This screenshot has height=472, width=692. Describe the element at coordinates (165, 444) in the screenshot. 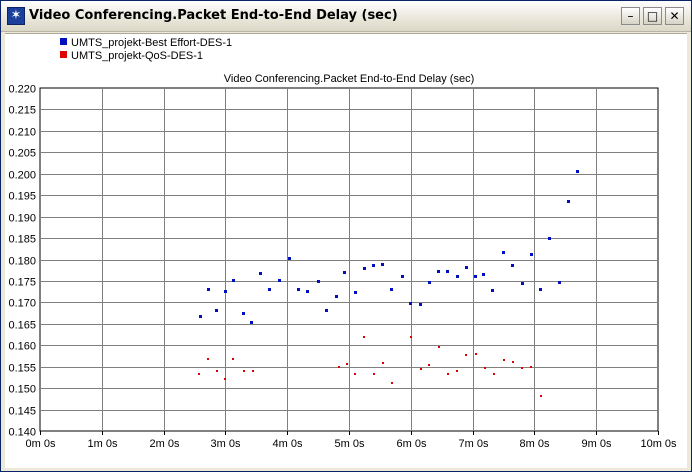

I see `x-tick-label: 2m 0s` at that location.